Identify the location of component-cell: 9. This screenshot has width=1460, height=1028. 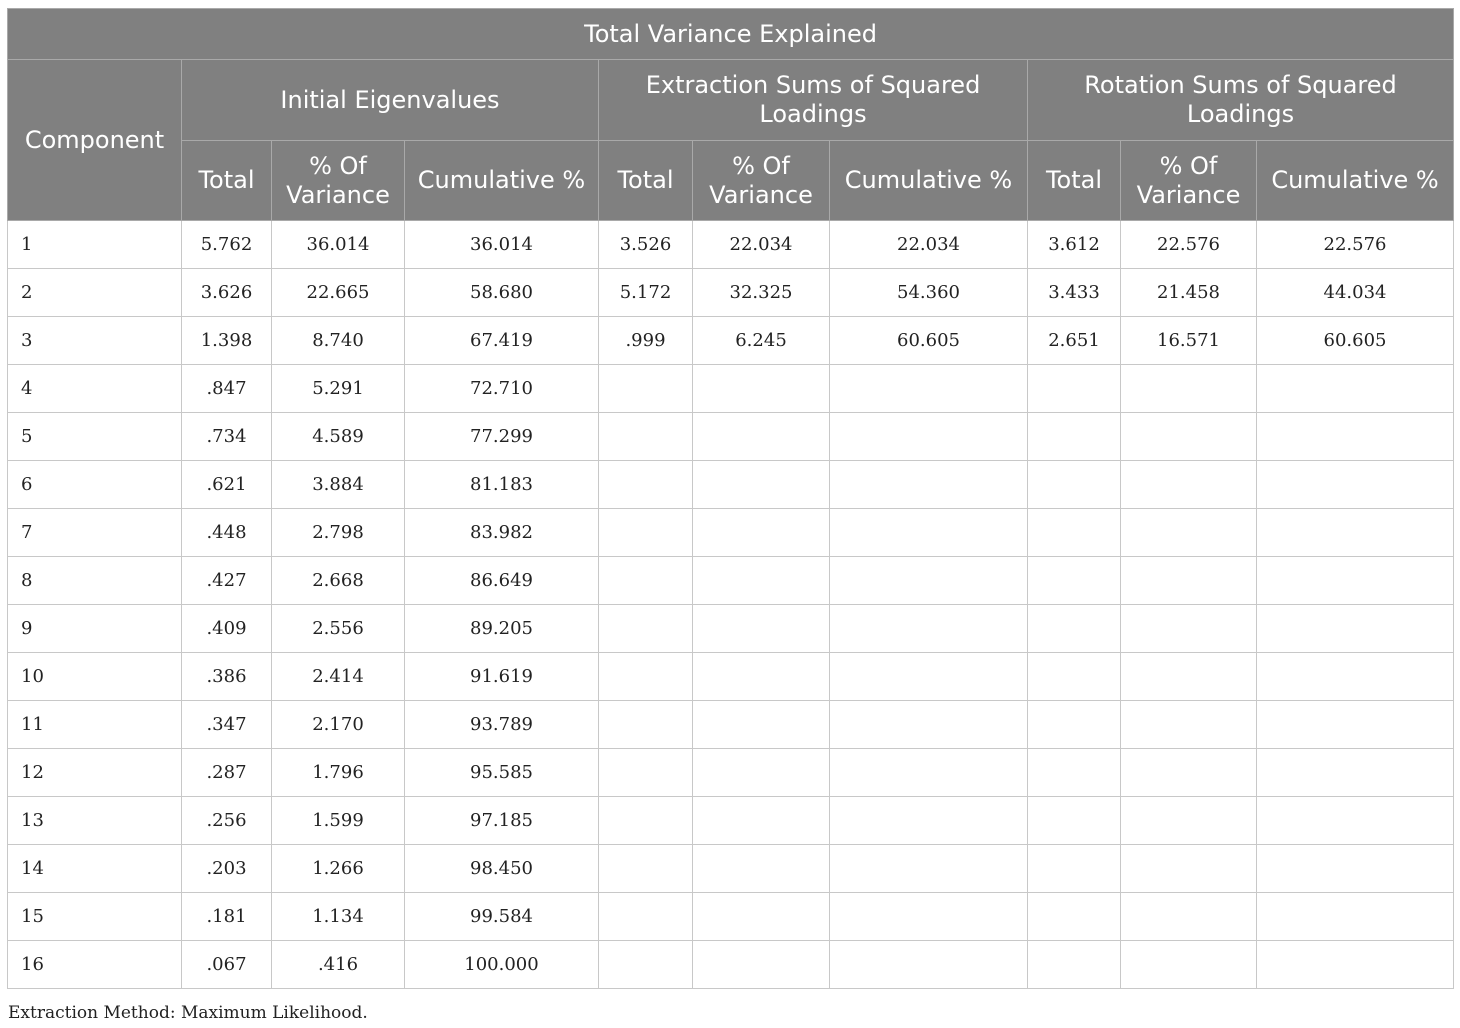
(94, 628).